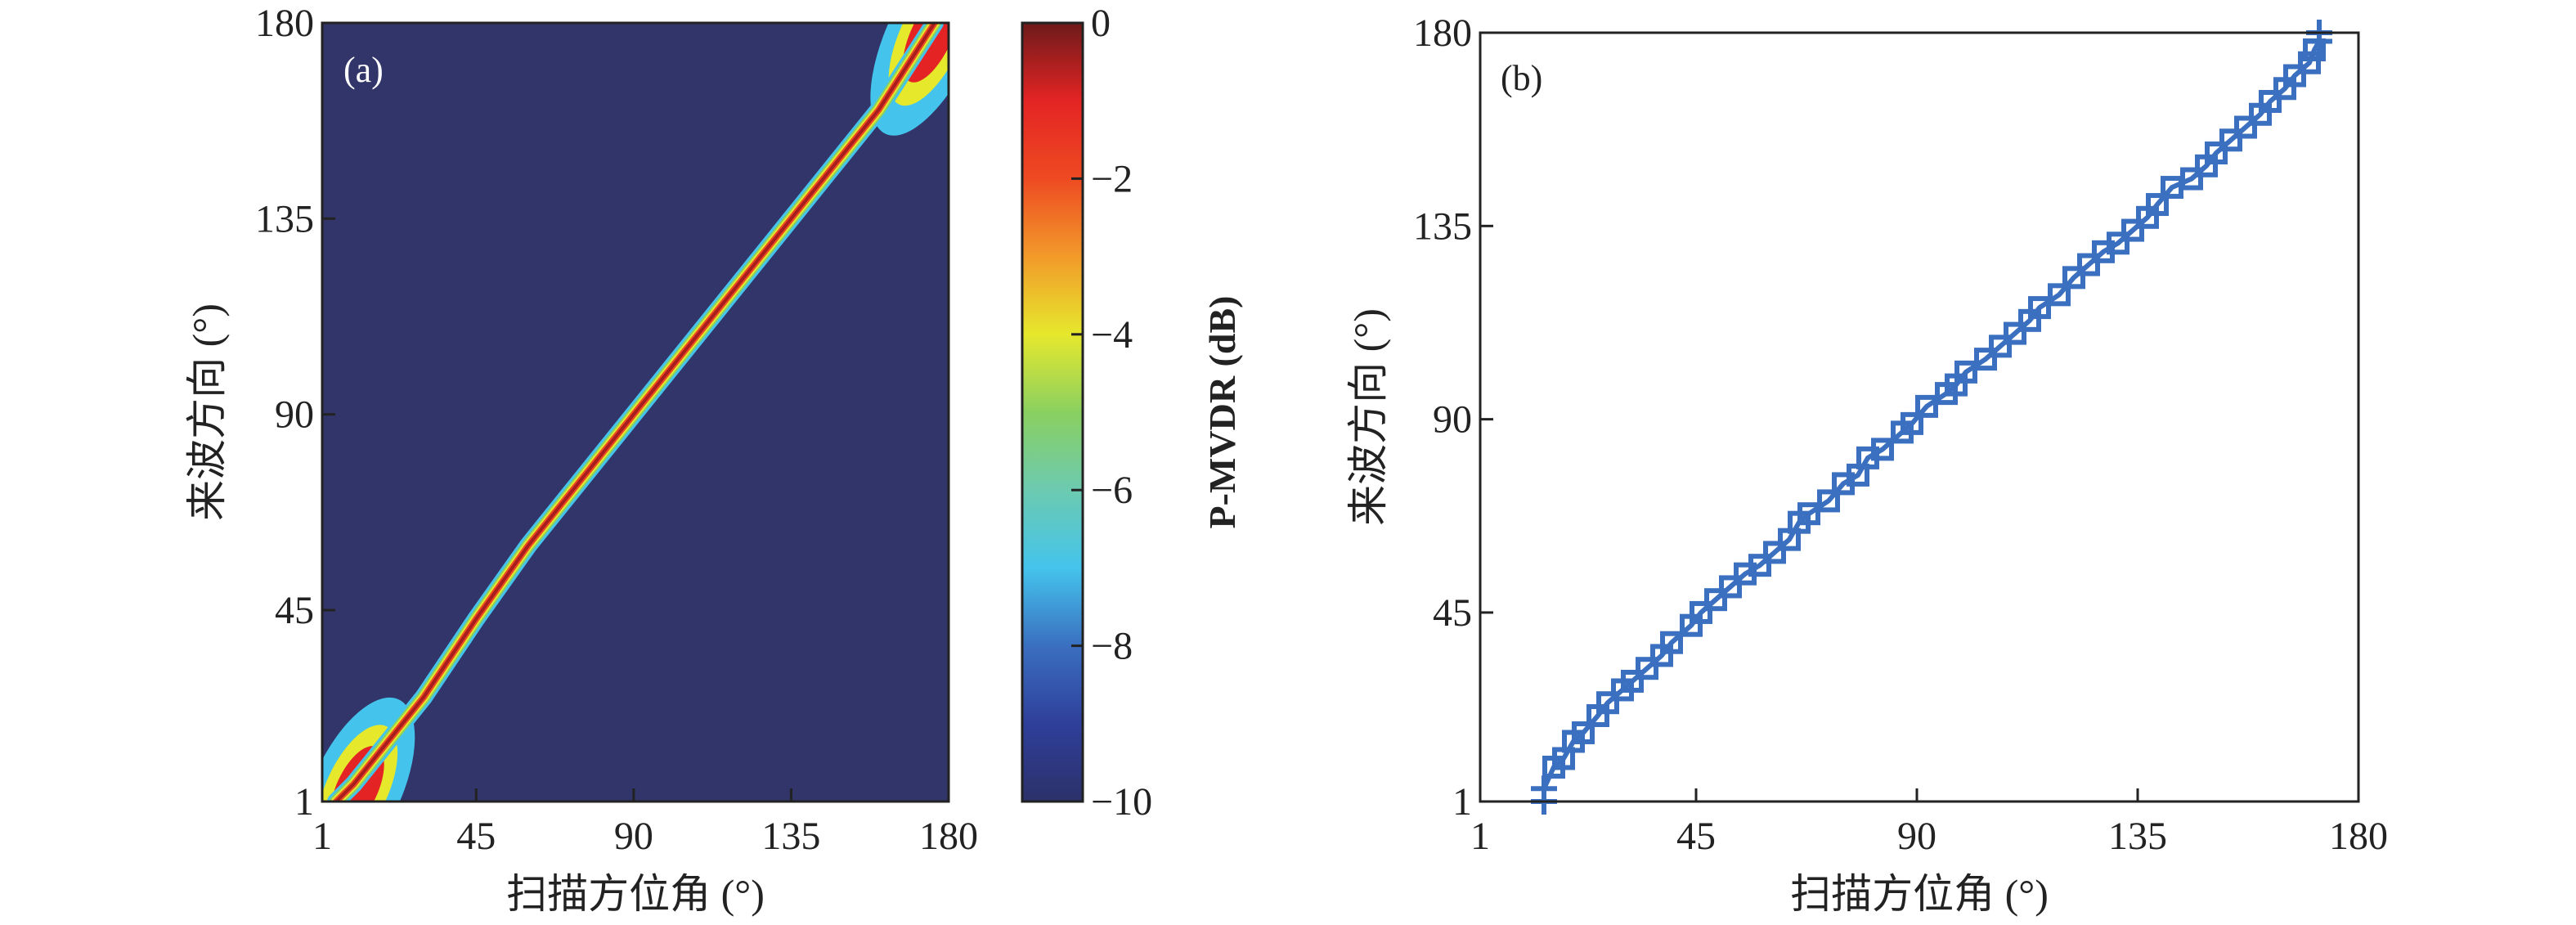 The image size is (2576, 925). I want to click on colorbar-tick-label: −2, so click(1112, 178).